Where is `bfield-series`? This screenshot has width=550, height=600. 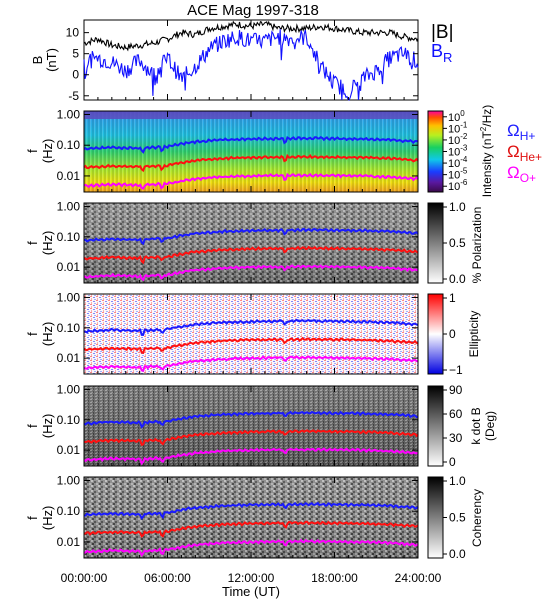 bfield-series is located at coordinates (251, 60).